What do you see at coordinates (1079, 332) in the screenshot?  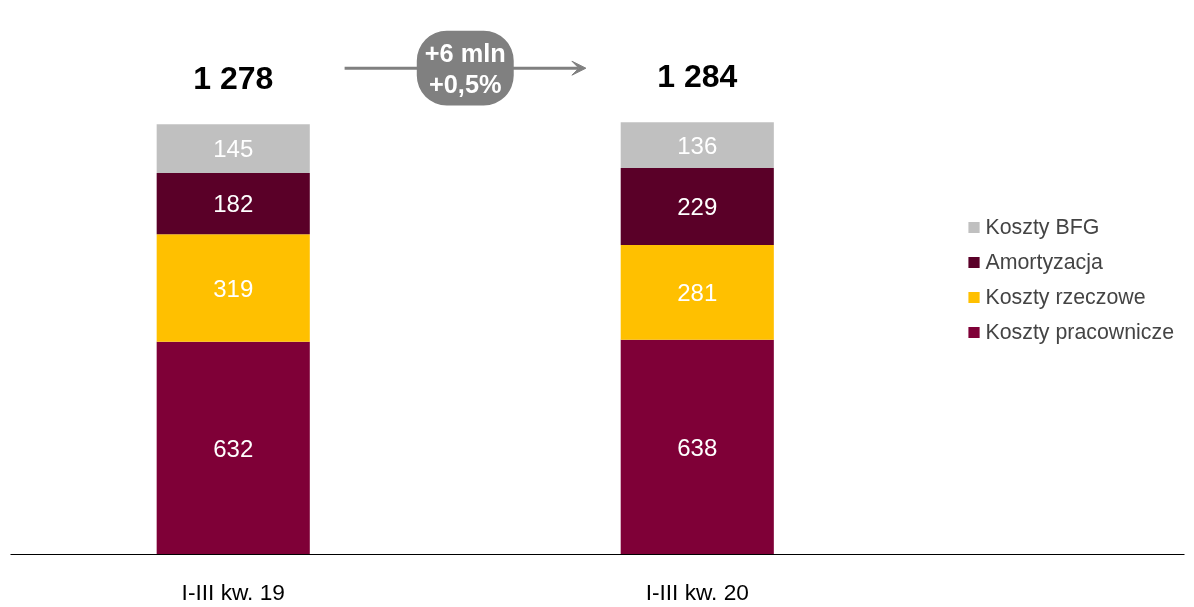 I see `legend-label: Koszty pracownicze` at bounding box center [1079, 332].